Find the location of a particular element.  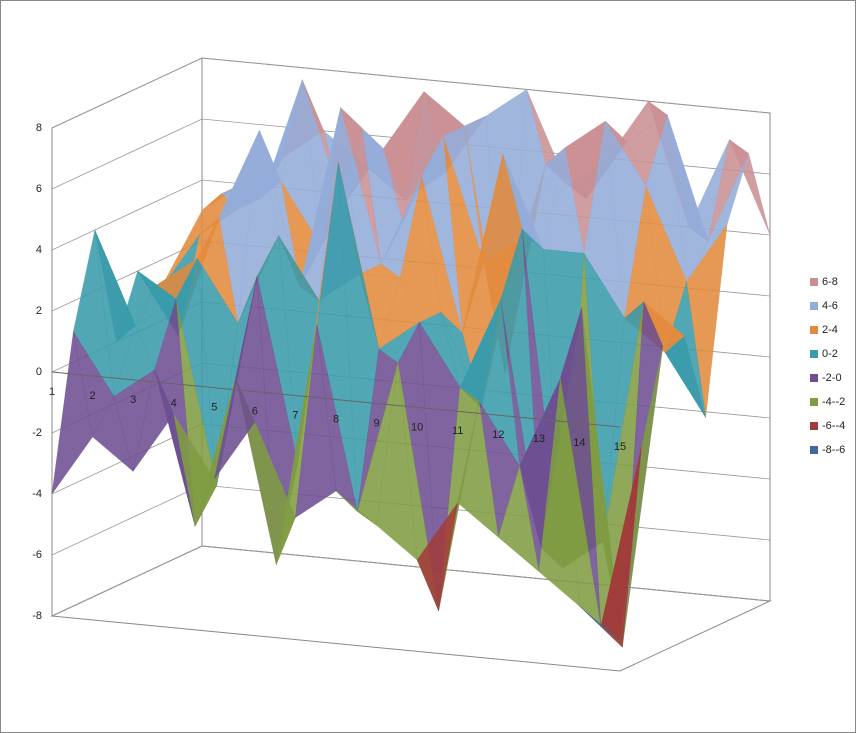

x-tick-label: 14 is located at coordinates (579, 443).